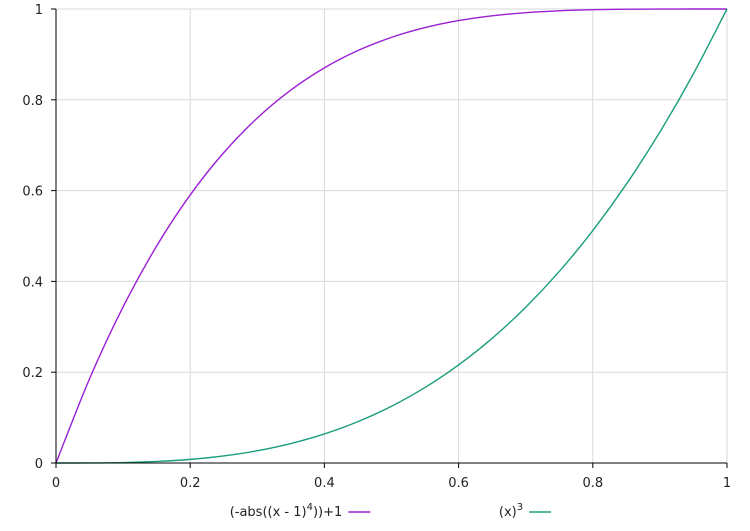  What do you see at coordinates (391, 511) in the screenshot?
I see `legend: (-abs((x - 1)4))+1 (x)3` at bounding box center [391, 511].